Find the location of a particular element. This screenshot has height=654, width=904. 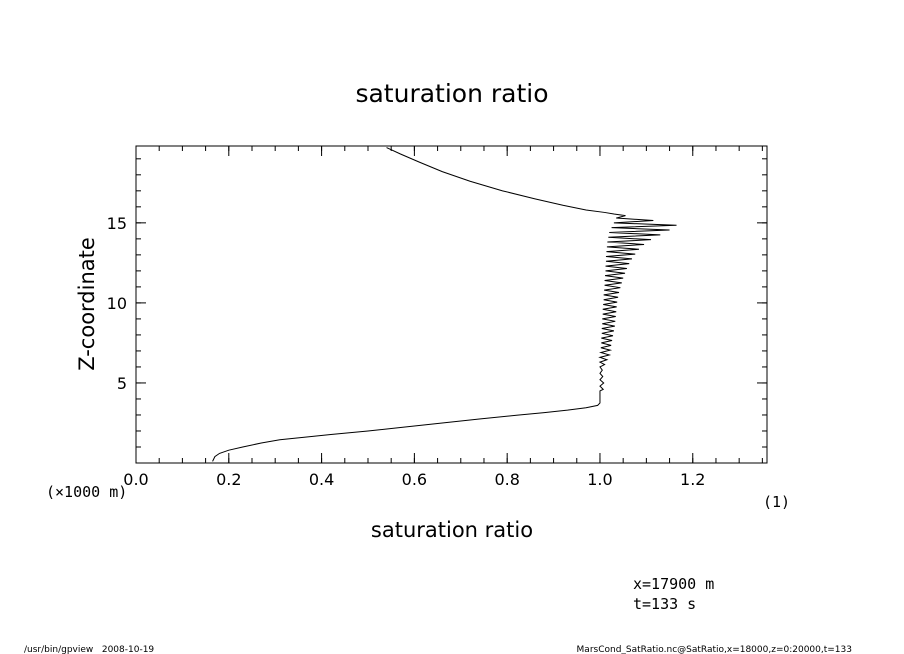

x-axis-unit: (1) is located at coordinates (776, 502).